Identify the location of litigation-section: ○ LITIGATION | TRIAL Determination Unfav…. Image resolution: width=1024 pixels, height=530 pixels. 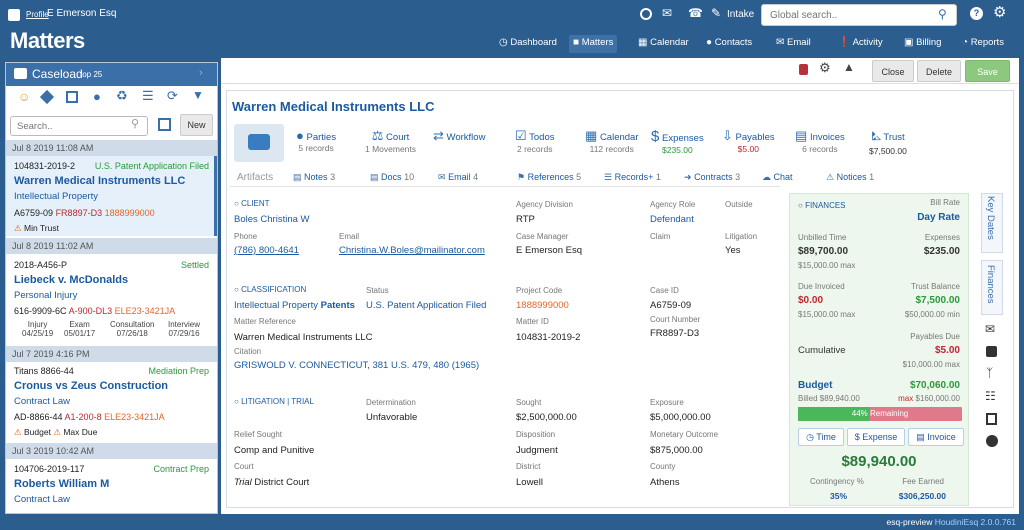
(509, 443).